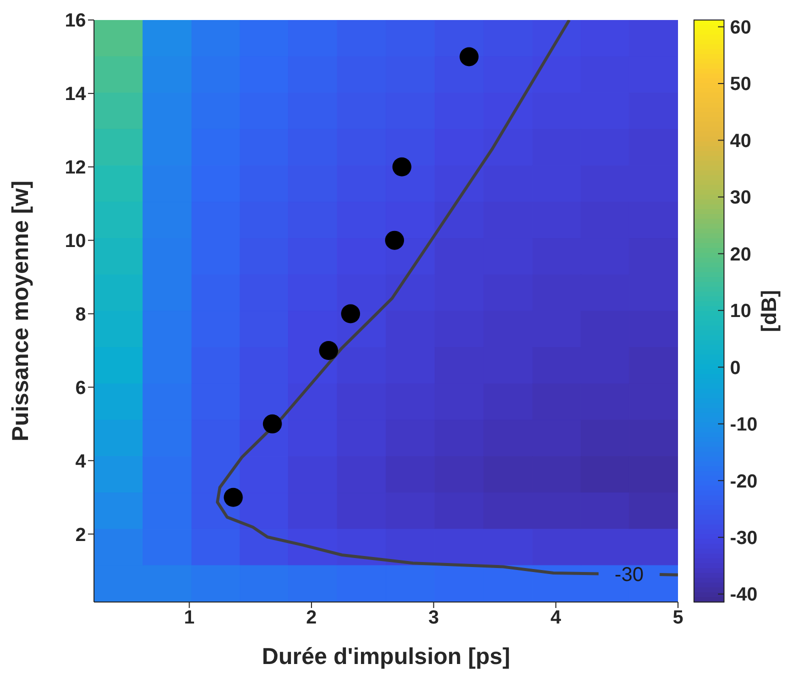 The width and height of the screenshot is (800, 682). Describe the element at coordinates (80, 315) in the screenshot. I see `y-tick-label: 8` at that location.